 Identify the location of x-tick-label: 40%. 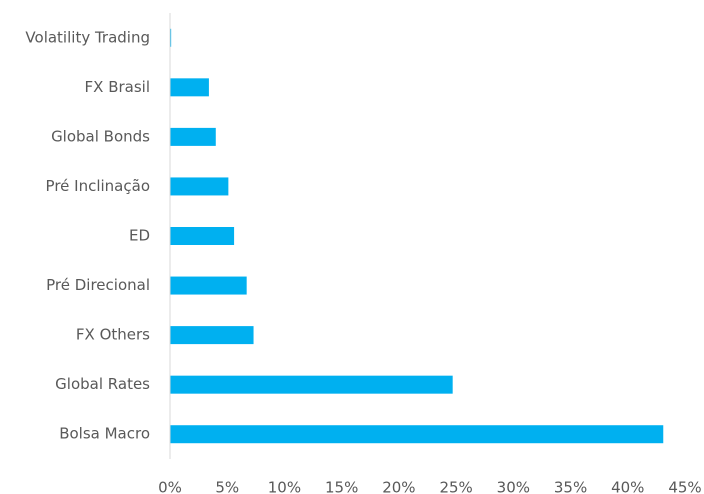
(627, 486).